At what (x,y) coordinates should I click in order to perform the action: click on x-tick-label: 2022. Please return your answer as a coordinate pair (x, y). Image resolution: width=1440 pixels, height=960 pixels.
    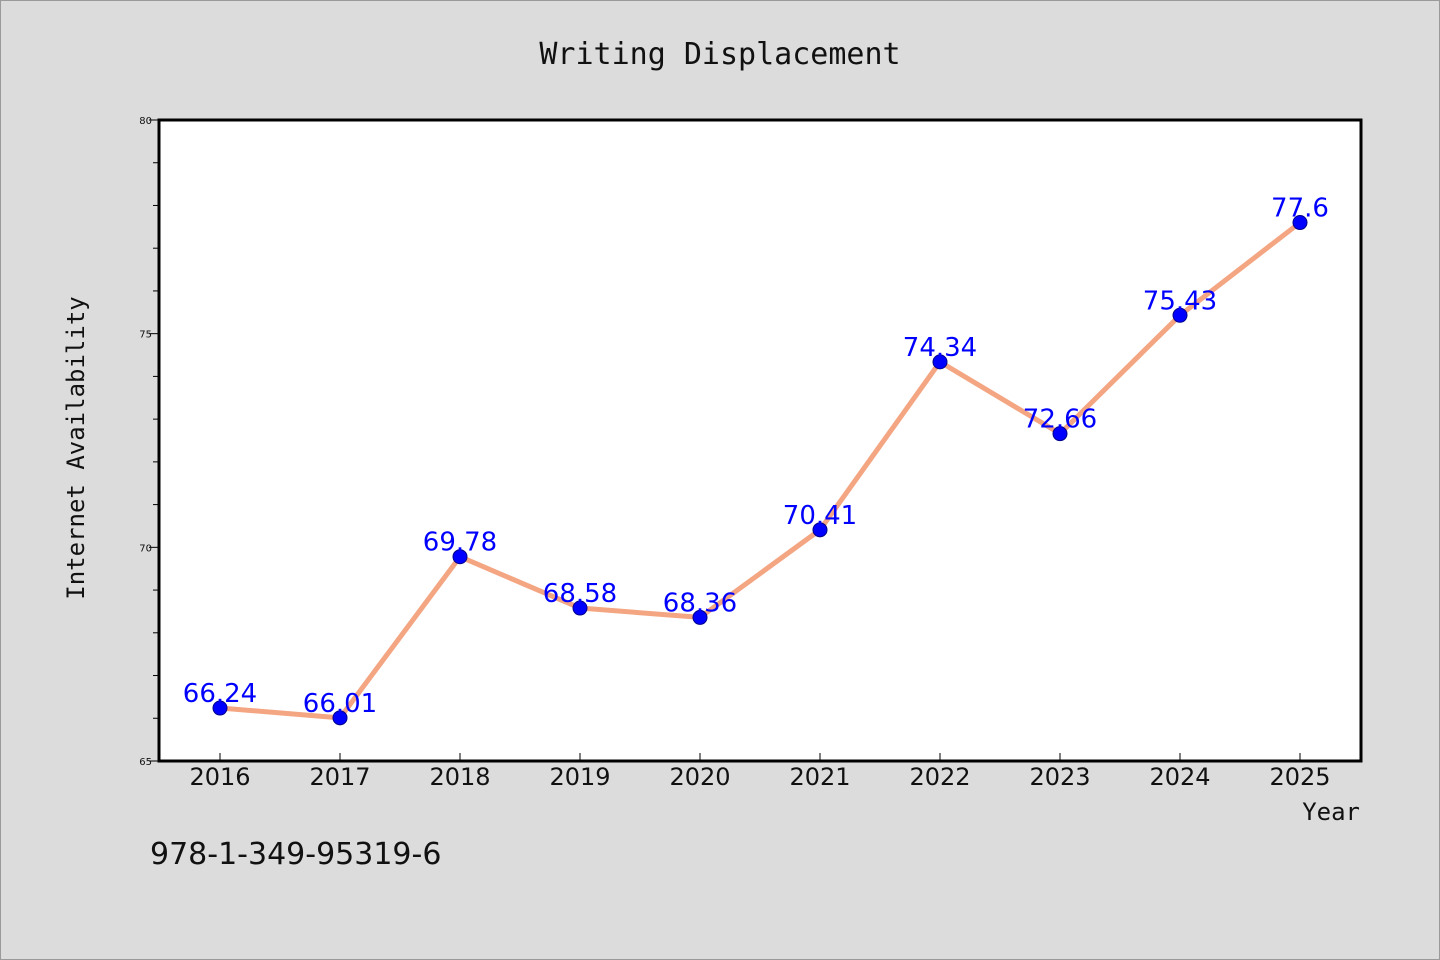
    Looking at the image, I should click on (939, 777).